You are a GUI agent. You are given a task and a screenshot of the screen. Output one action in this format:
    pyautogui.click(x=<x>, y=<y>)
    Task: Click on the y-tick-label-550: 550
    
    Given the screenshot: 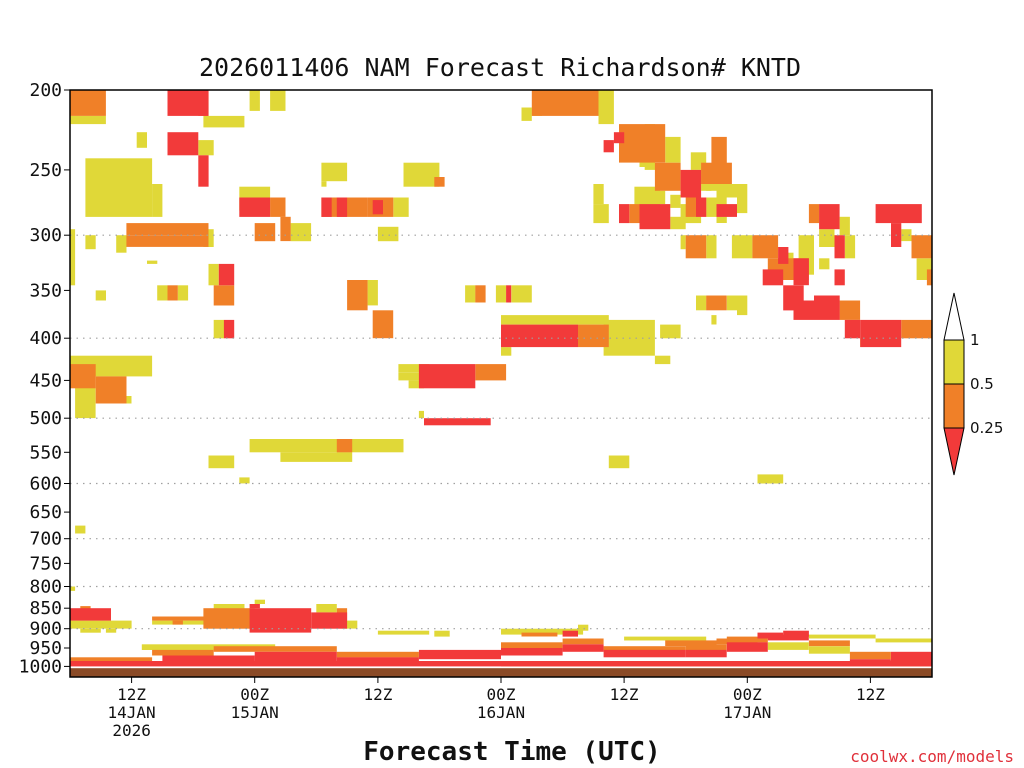 What is the action you would take?
    pyautogui.click(x=45, y=452)
    